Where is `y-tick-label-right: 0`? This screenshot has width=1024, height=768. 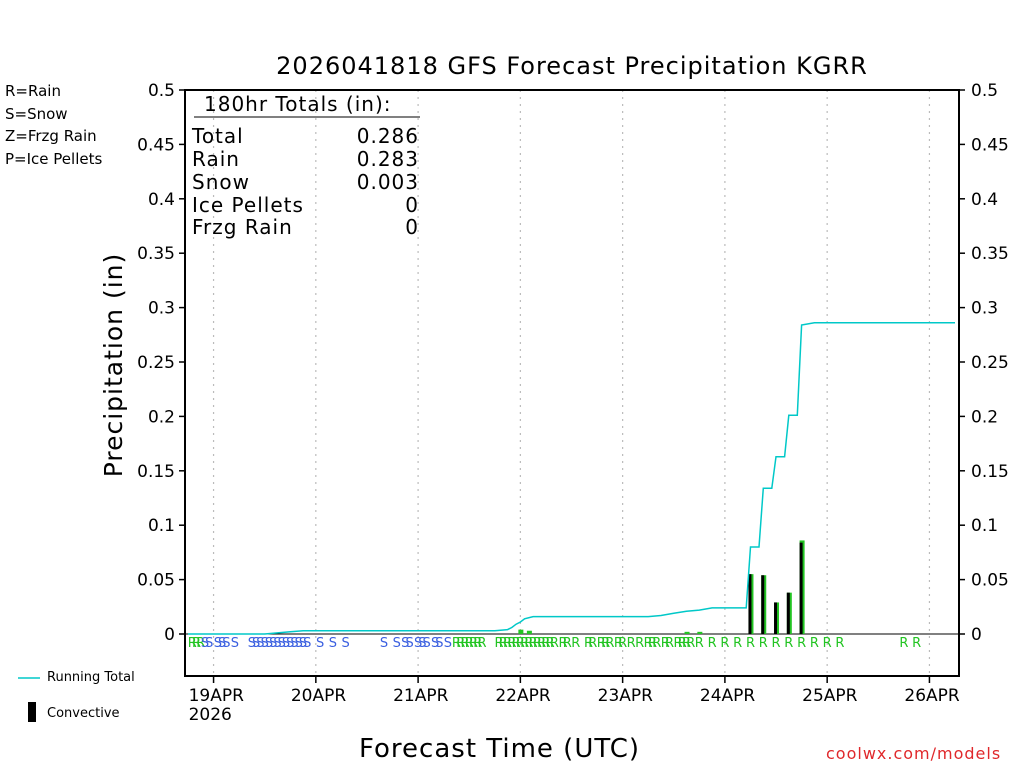 y-tick-label-right: 0 is located at coordinates (976, 635).